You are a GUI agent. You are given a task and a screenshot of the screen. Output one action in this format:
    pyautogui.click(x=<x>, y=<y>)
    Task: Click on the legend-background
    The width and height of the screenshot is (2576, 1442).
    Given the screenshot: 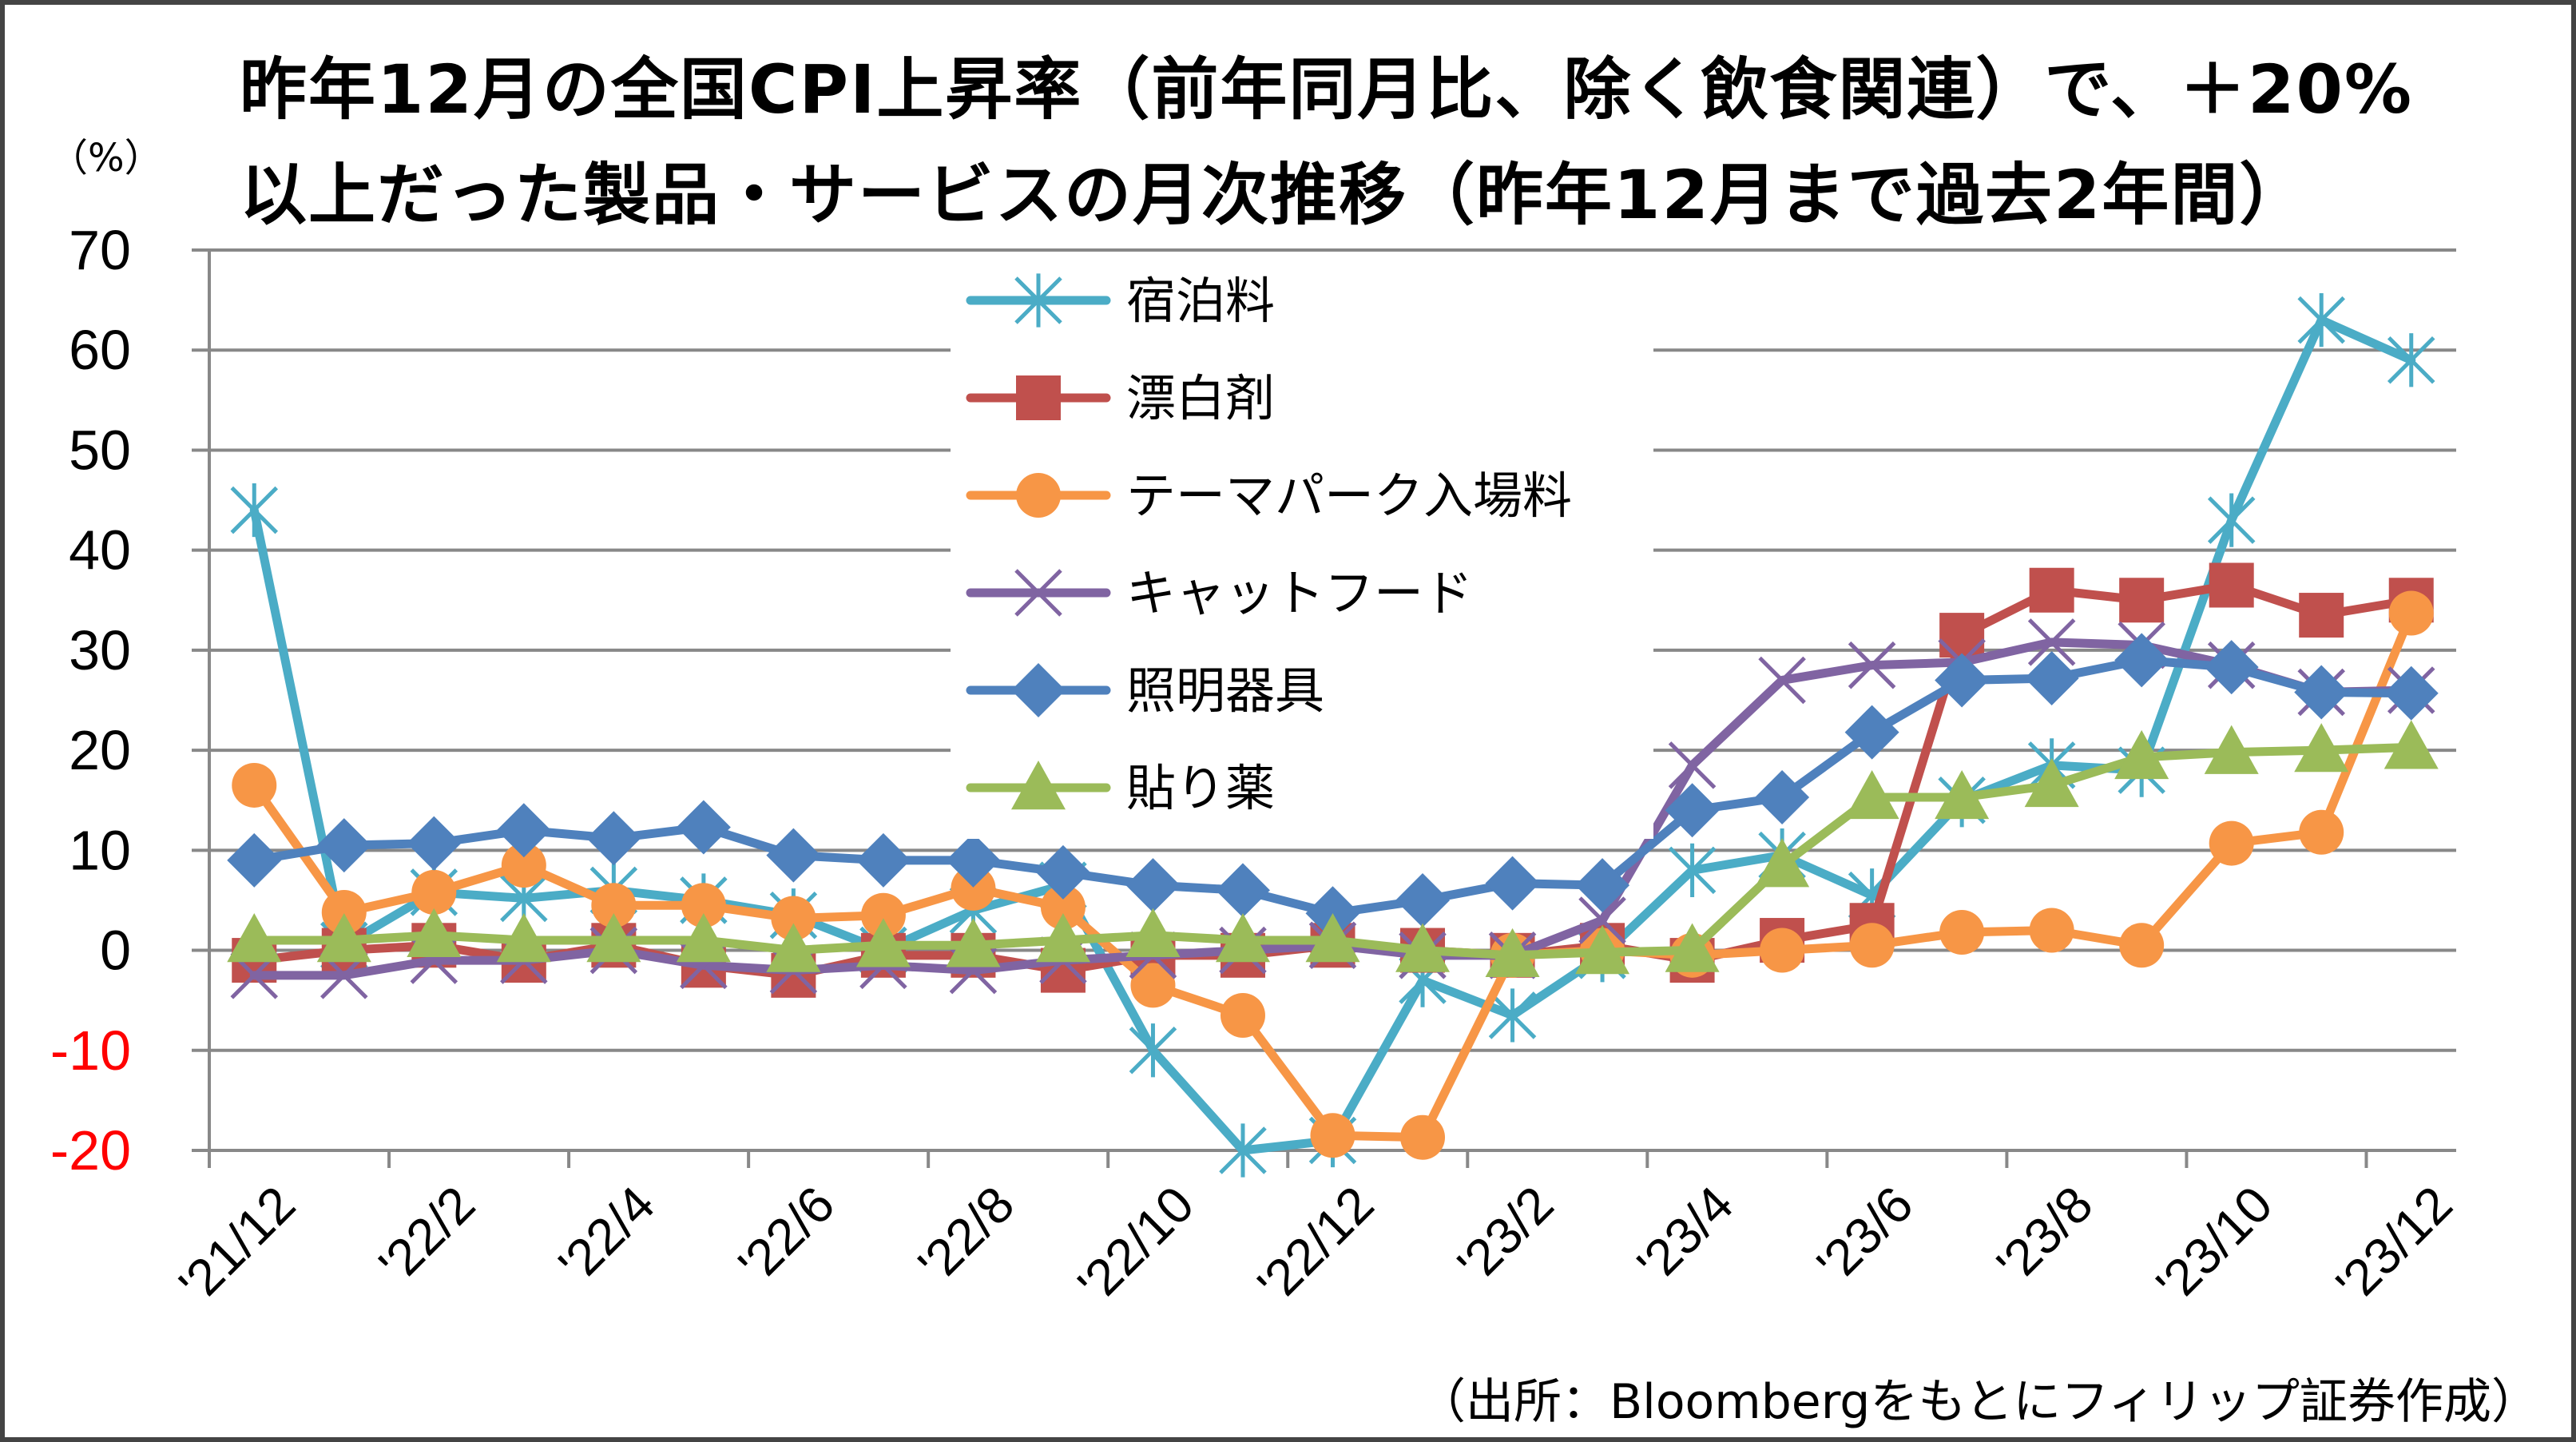 What is the action you would take?
    pyautogui.click(x=1302, y=546)
    